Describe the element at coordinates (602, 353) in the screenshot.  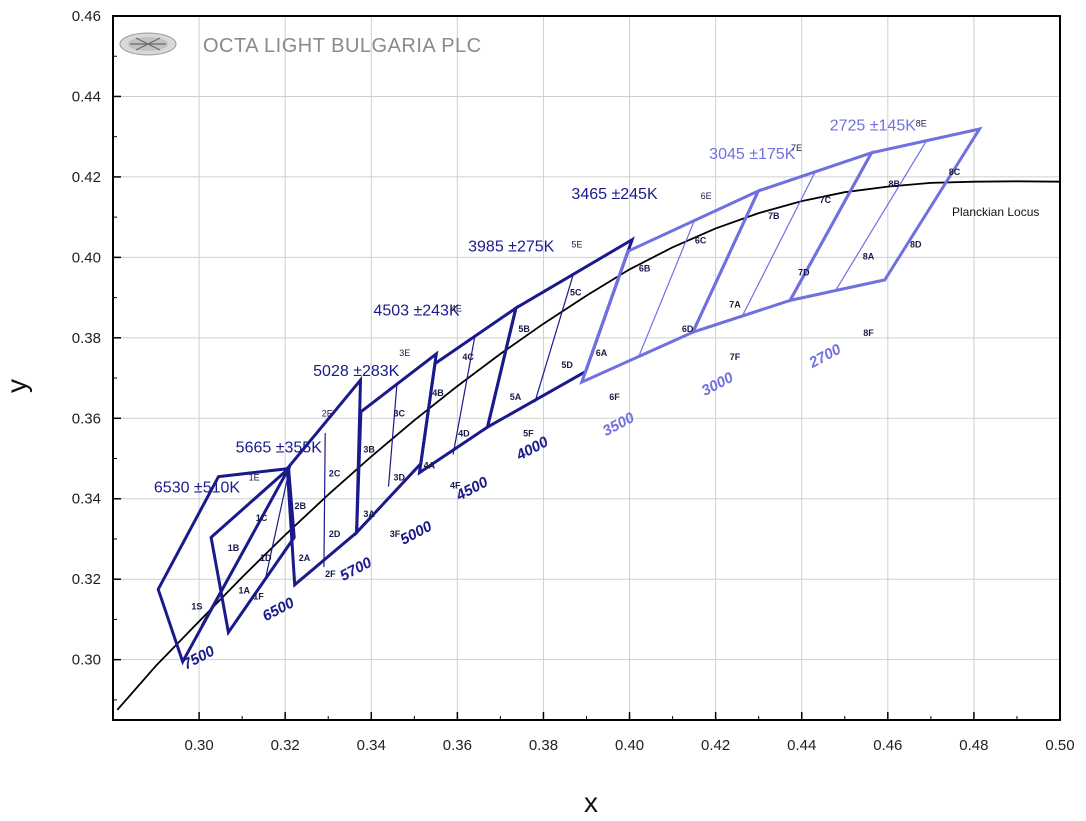
I see `bin-label-6A: 6A` at that location.